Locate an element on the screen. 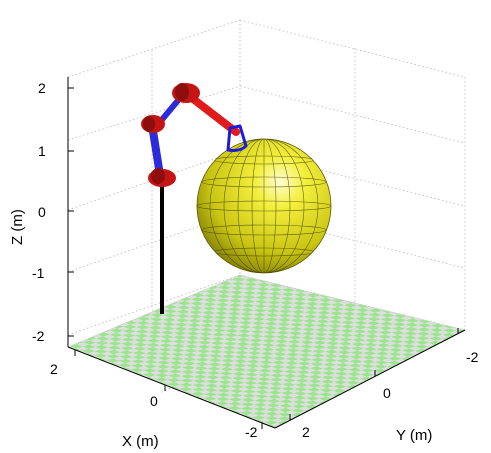 The image size is (491, 453). x-tick-label: -2 is located at coordinates (251, 432).